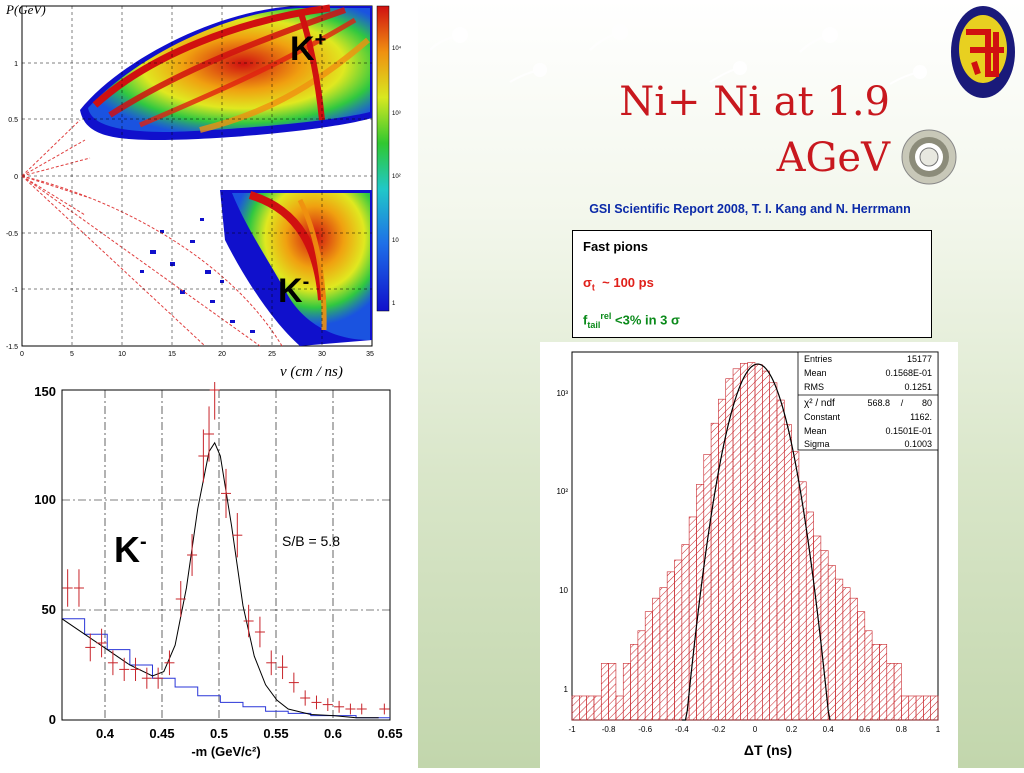  I want to click on tick-label: 0.8, so click(902, 729).